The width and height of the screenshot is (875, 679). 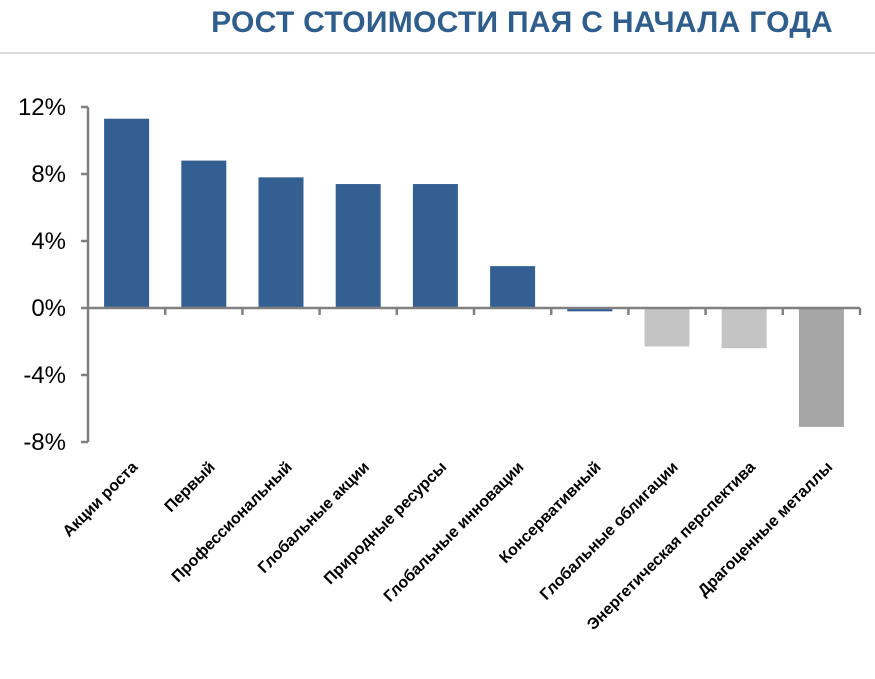 I want to click on y-tick-label: 12%, so click(x=42, y=107).